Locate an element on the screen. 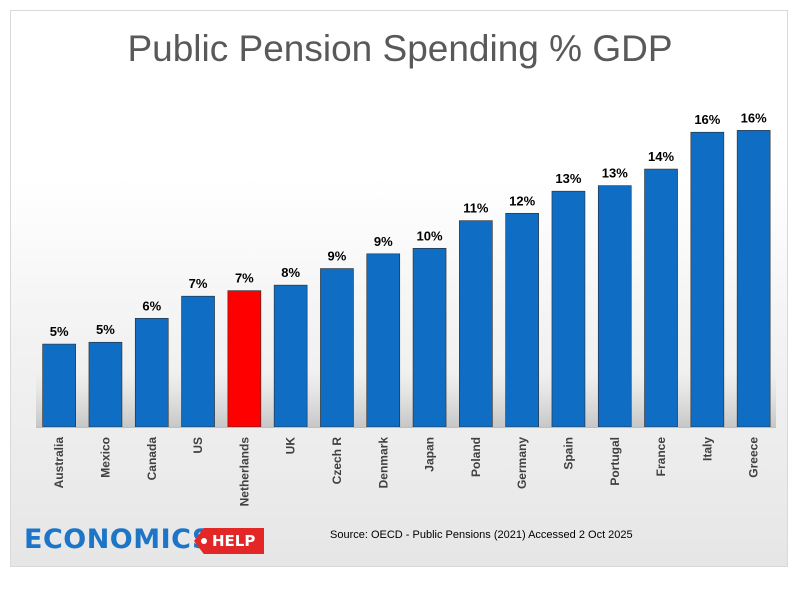 The height and width of the screenshot is (589, 800). bar-australia is located at coordinates (59, 385).